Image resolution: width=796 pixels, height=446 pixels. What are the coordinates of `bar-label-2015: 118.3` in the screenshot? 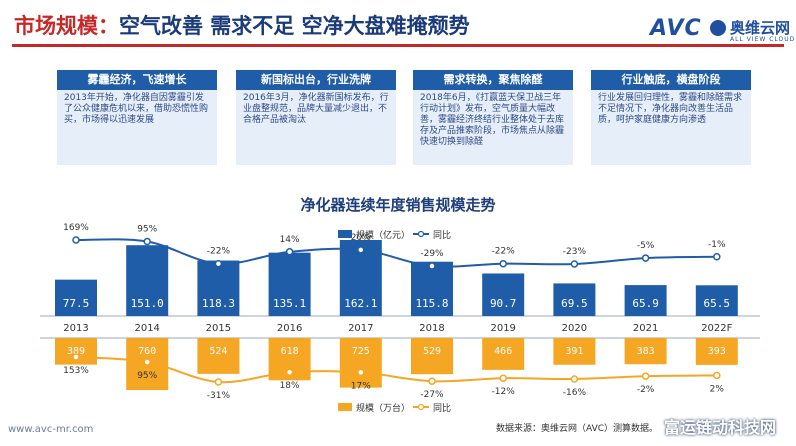 It's located at (218, 303).